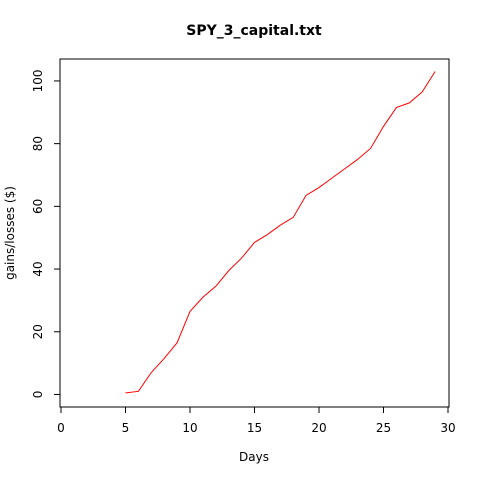 The image size is (480, 480). Describe the element at coordinates (38, 268) in the screenshot. I see `y-tick-label: 40` at that location.